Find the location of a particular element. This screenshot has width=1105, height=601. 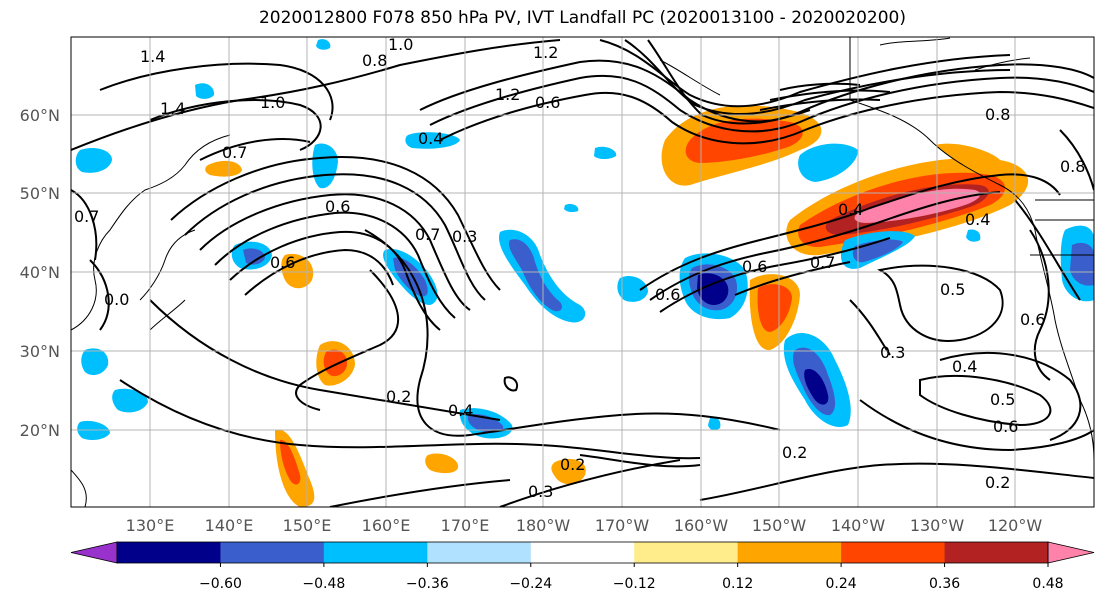

colorbar-tick-label: −0.36 is located at coordinates (427, 584).